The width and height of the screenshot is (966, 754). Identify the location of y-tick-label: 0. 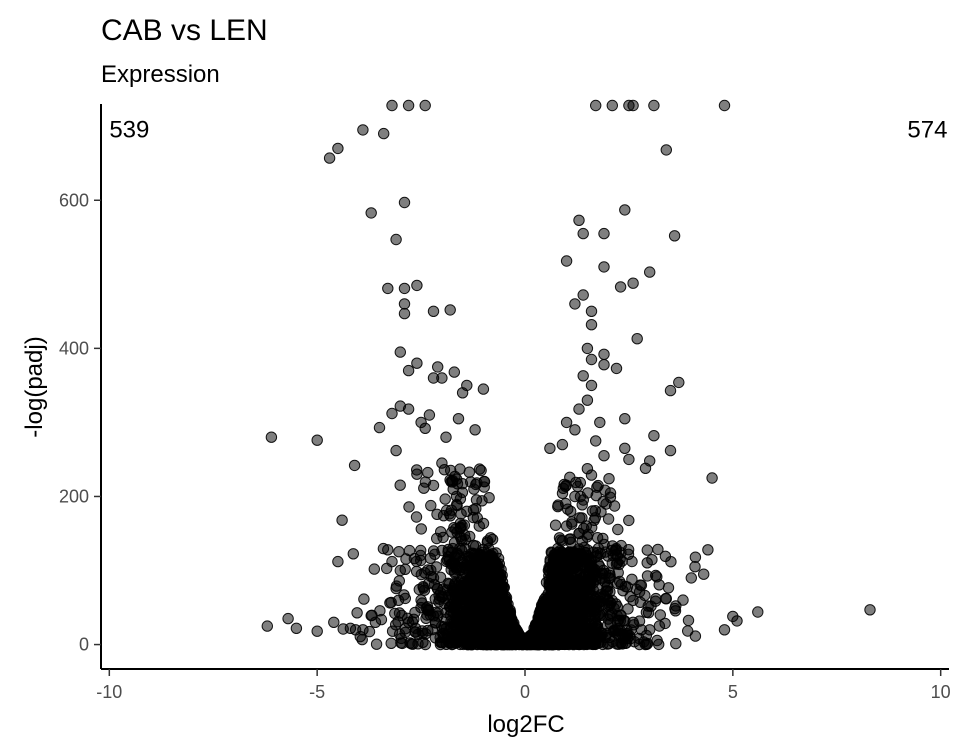
(84, 645).